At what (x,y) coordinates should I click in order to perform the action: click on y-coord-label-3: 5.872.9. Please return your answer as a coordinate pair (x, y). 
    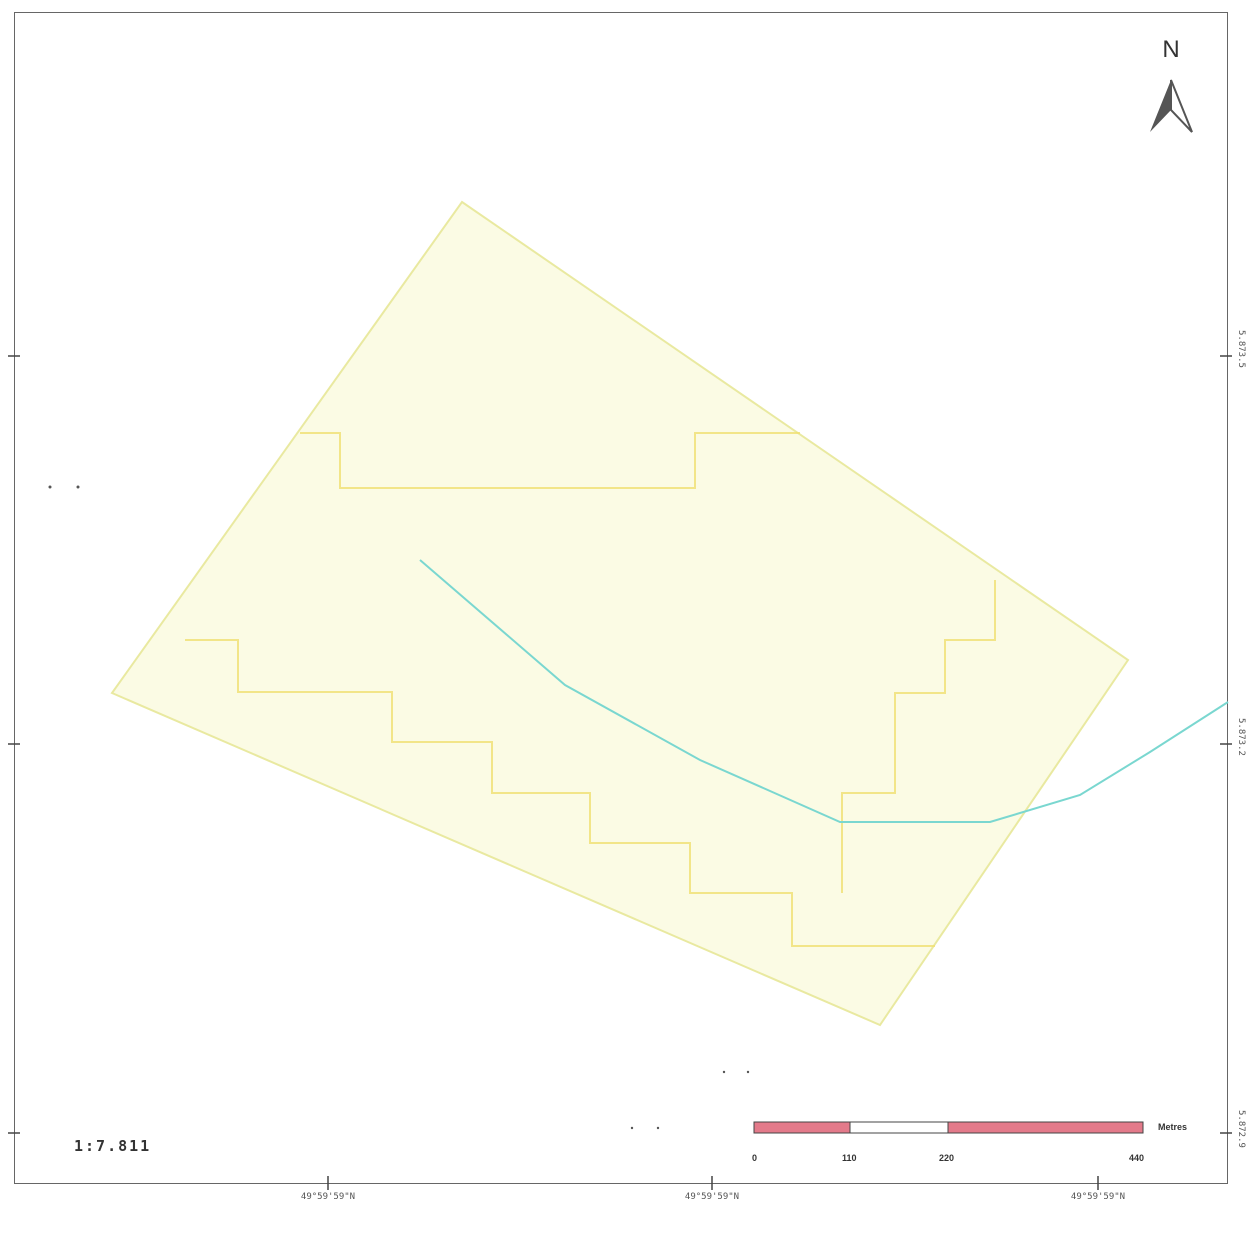
    Looking at the image, I should click on (1241, 1129).